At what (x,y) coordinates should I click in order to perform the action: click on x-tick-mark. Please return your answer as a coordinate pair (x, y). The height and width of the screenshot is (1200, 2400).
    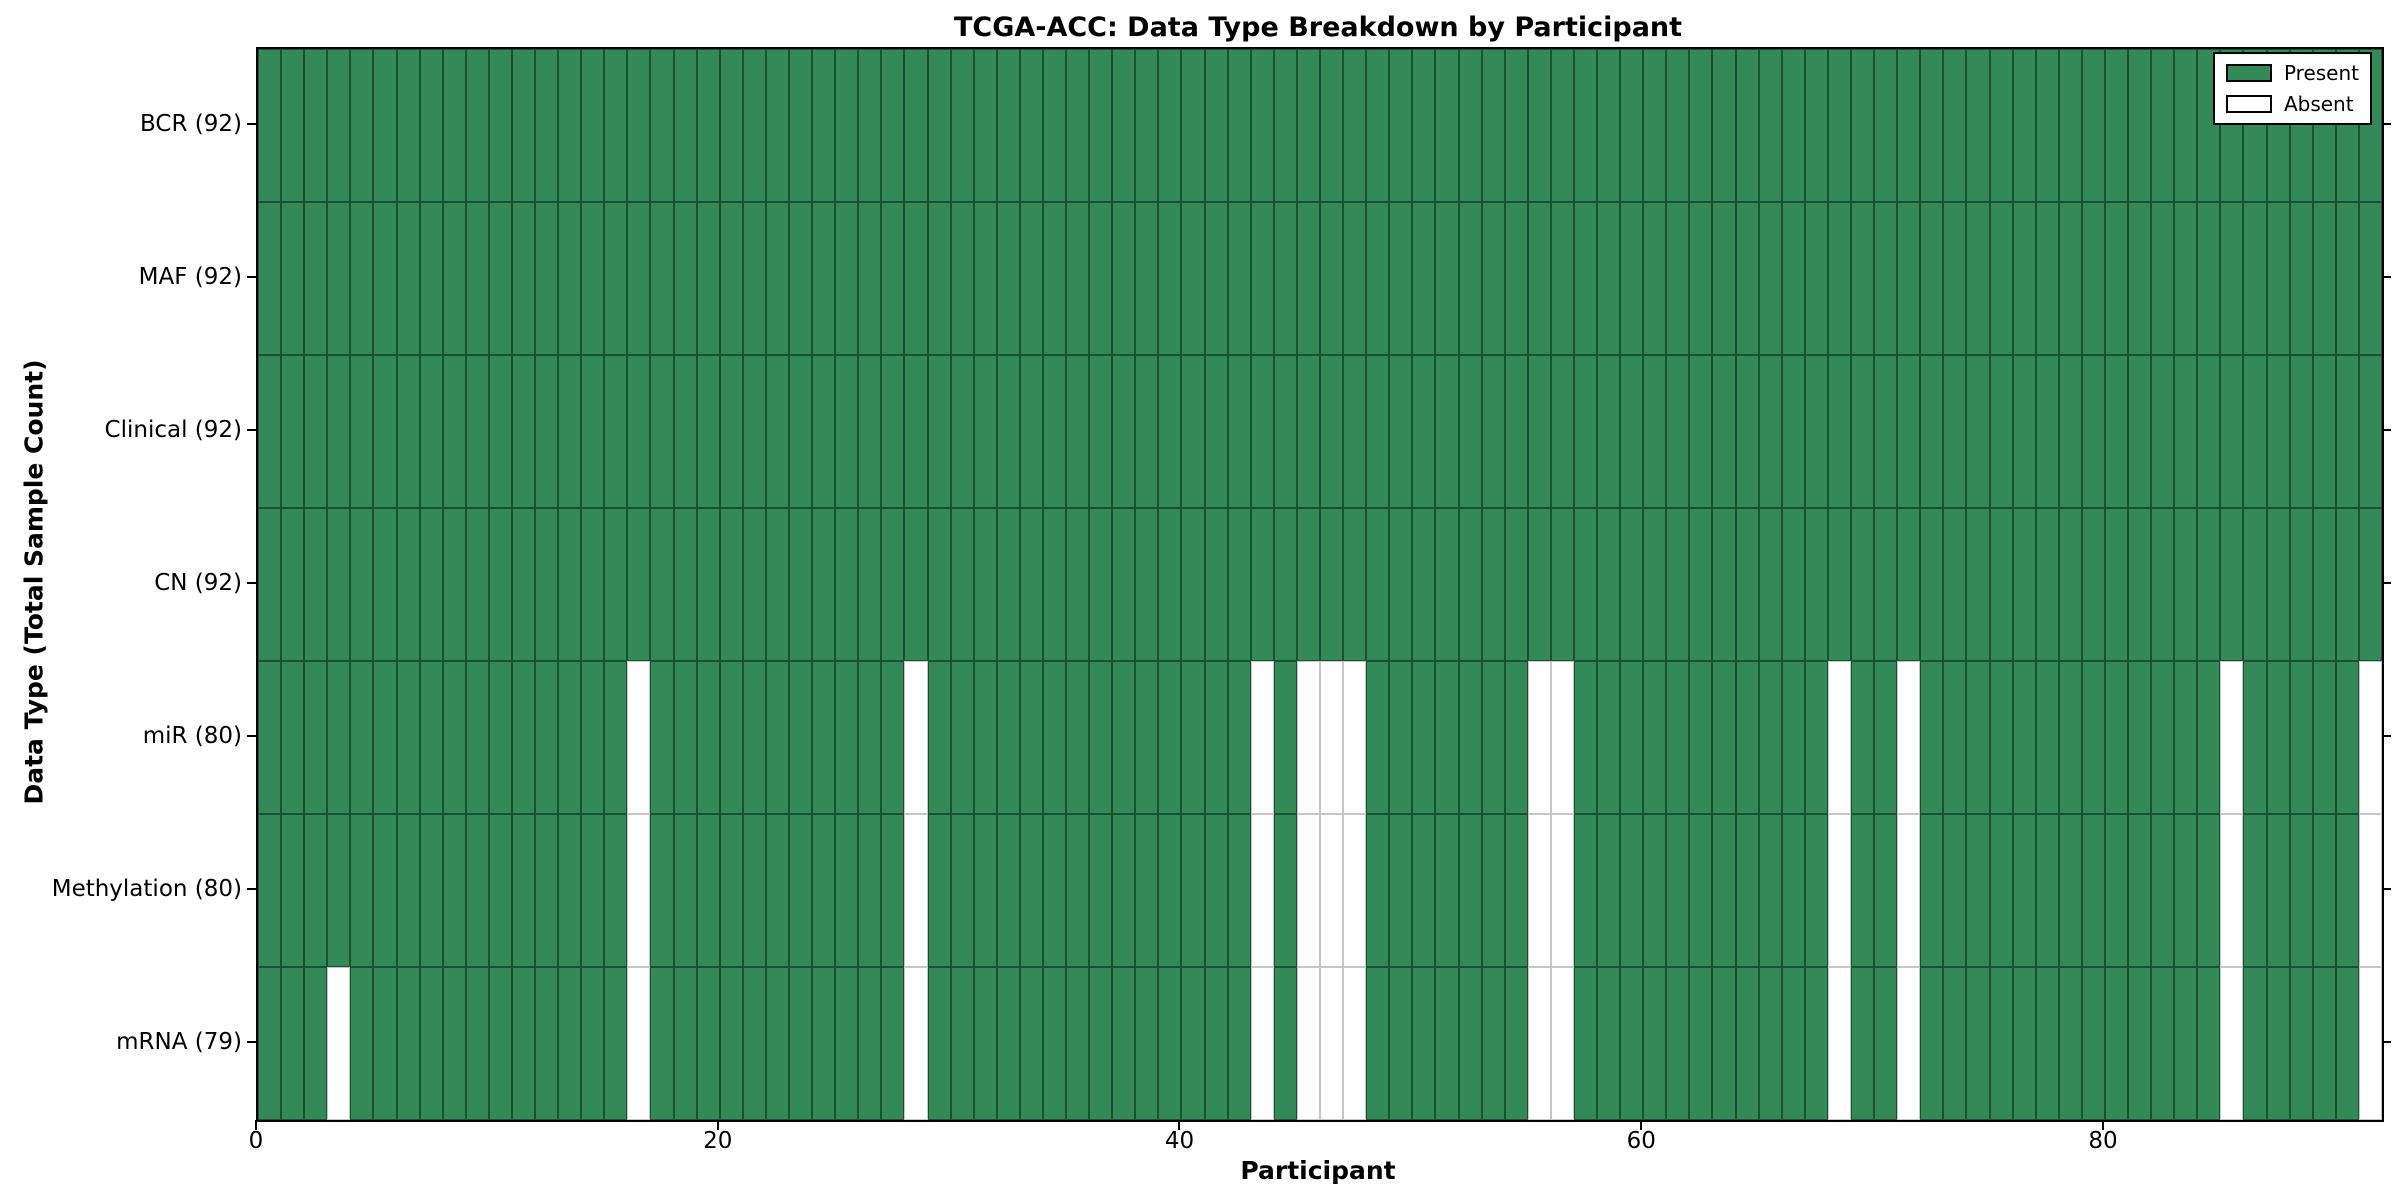
    Looking at the image, I should click on (1641, 1125).